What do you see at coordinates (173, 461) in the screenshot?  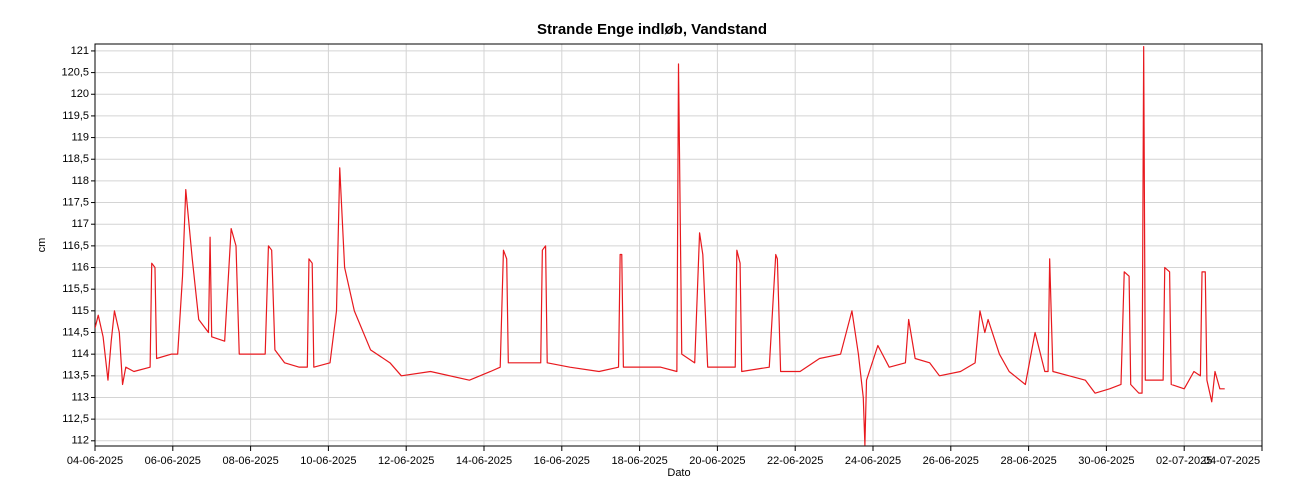 I see `x-tick-label: 06-06-2025` at bounding box center [173, 461].